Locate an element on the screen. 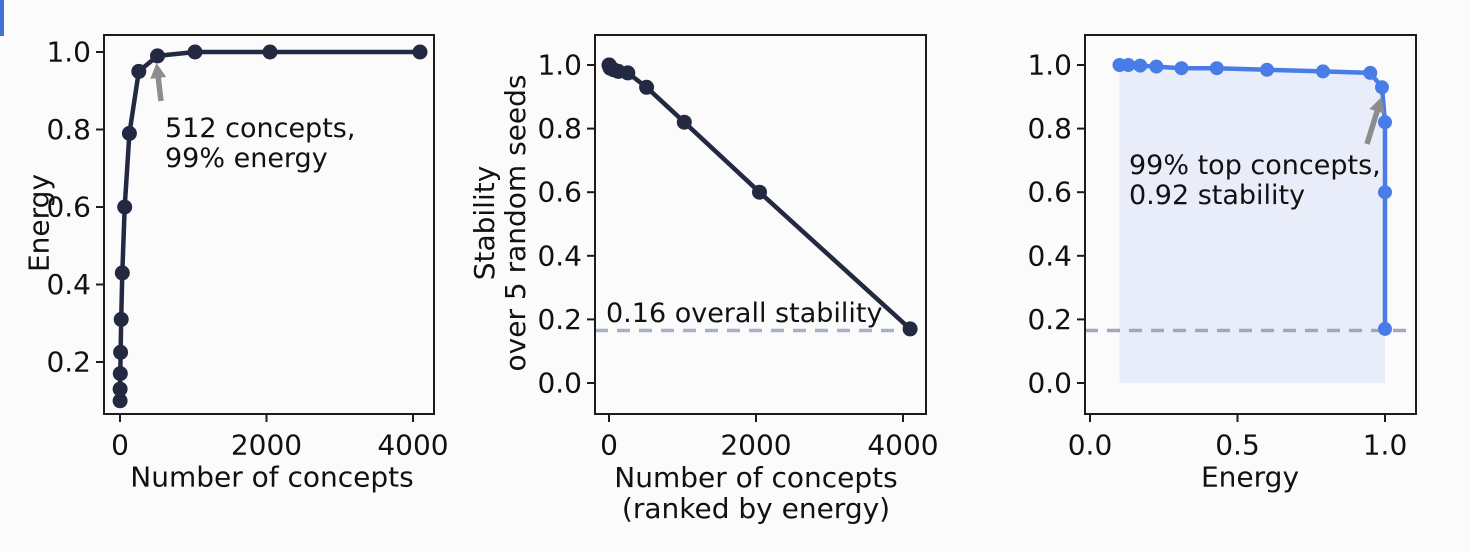 This screenshot has width=1470, height=552. chart2-y-axis-label-line1: Stability is located at coordinates (484, 223).